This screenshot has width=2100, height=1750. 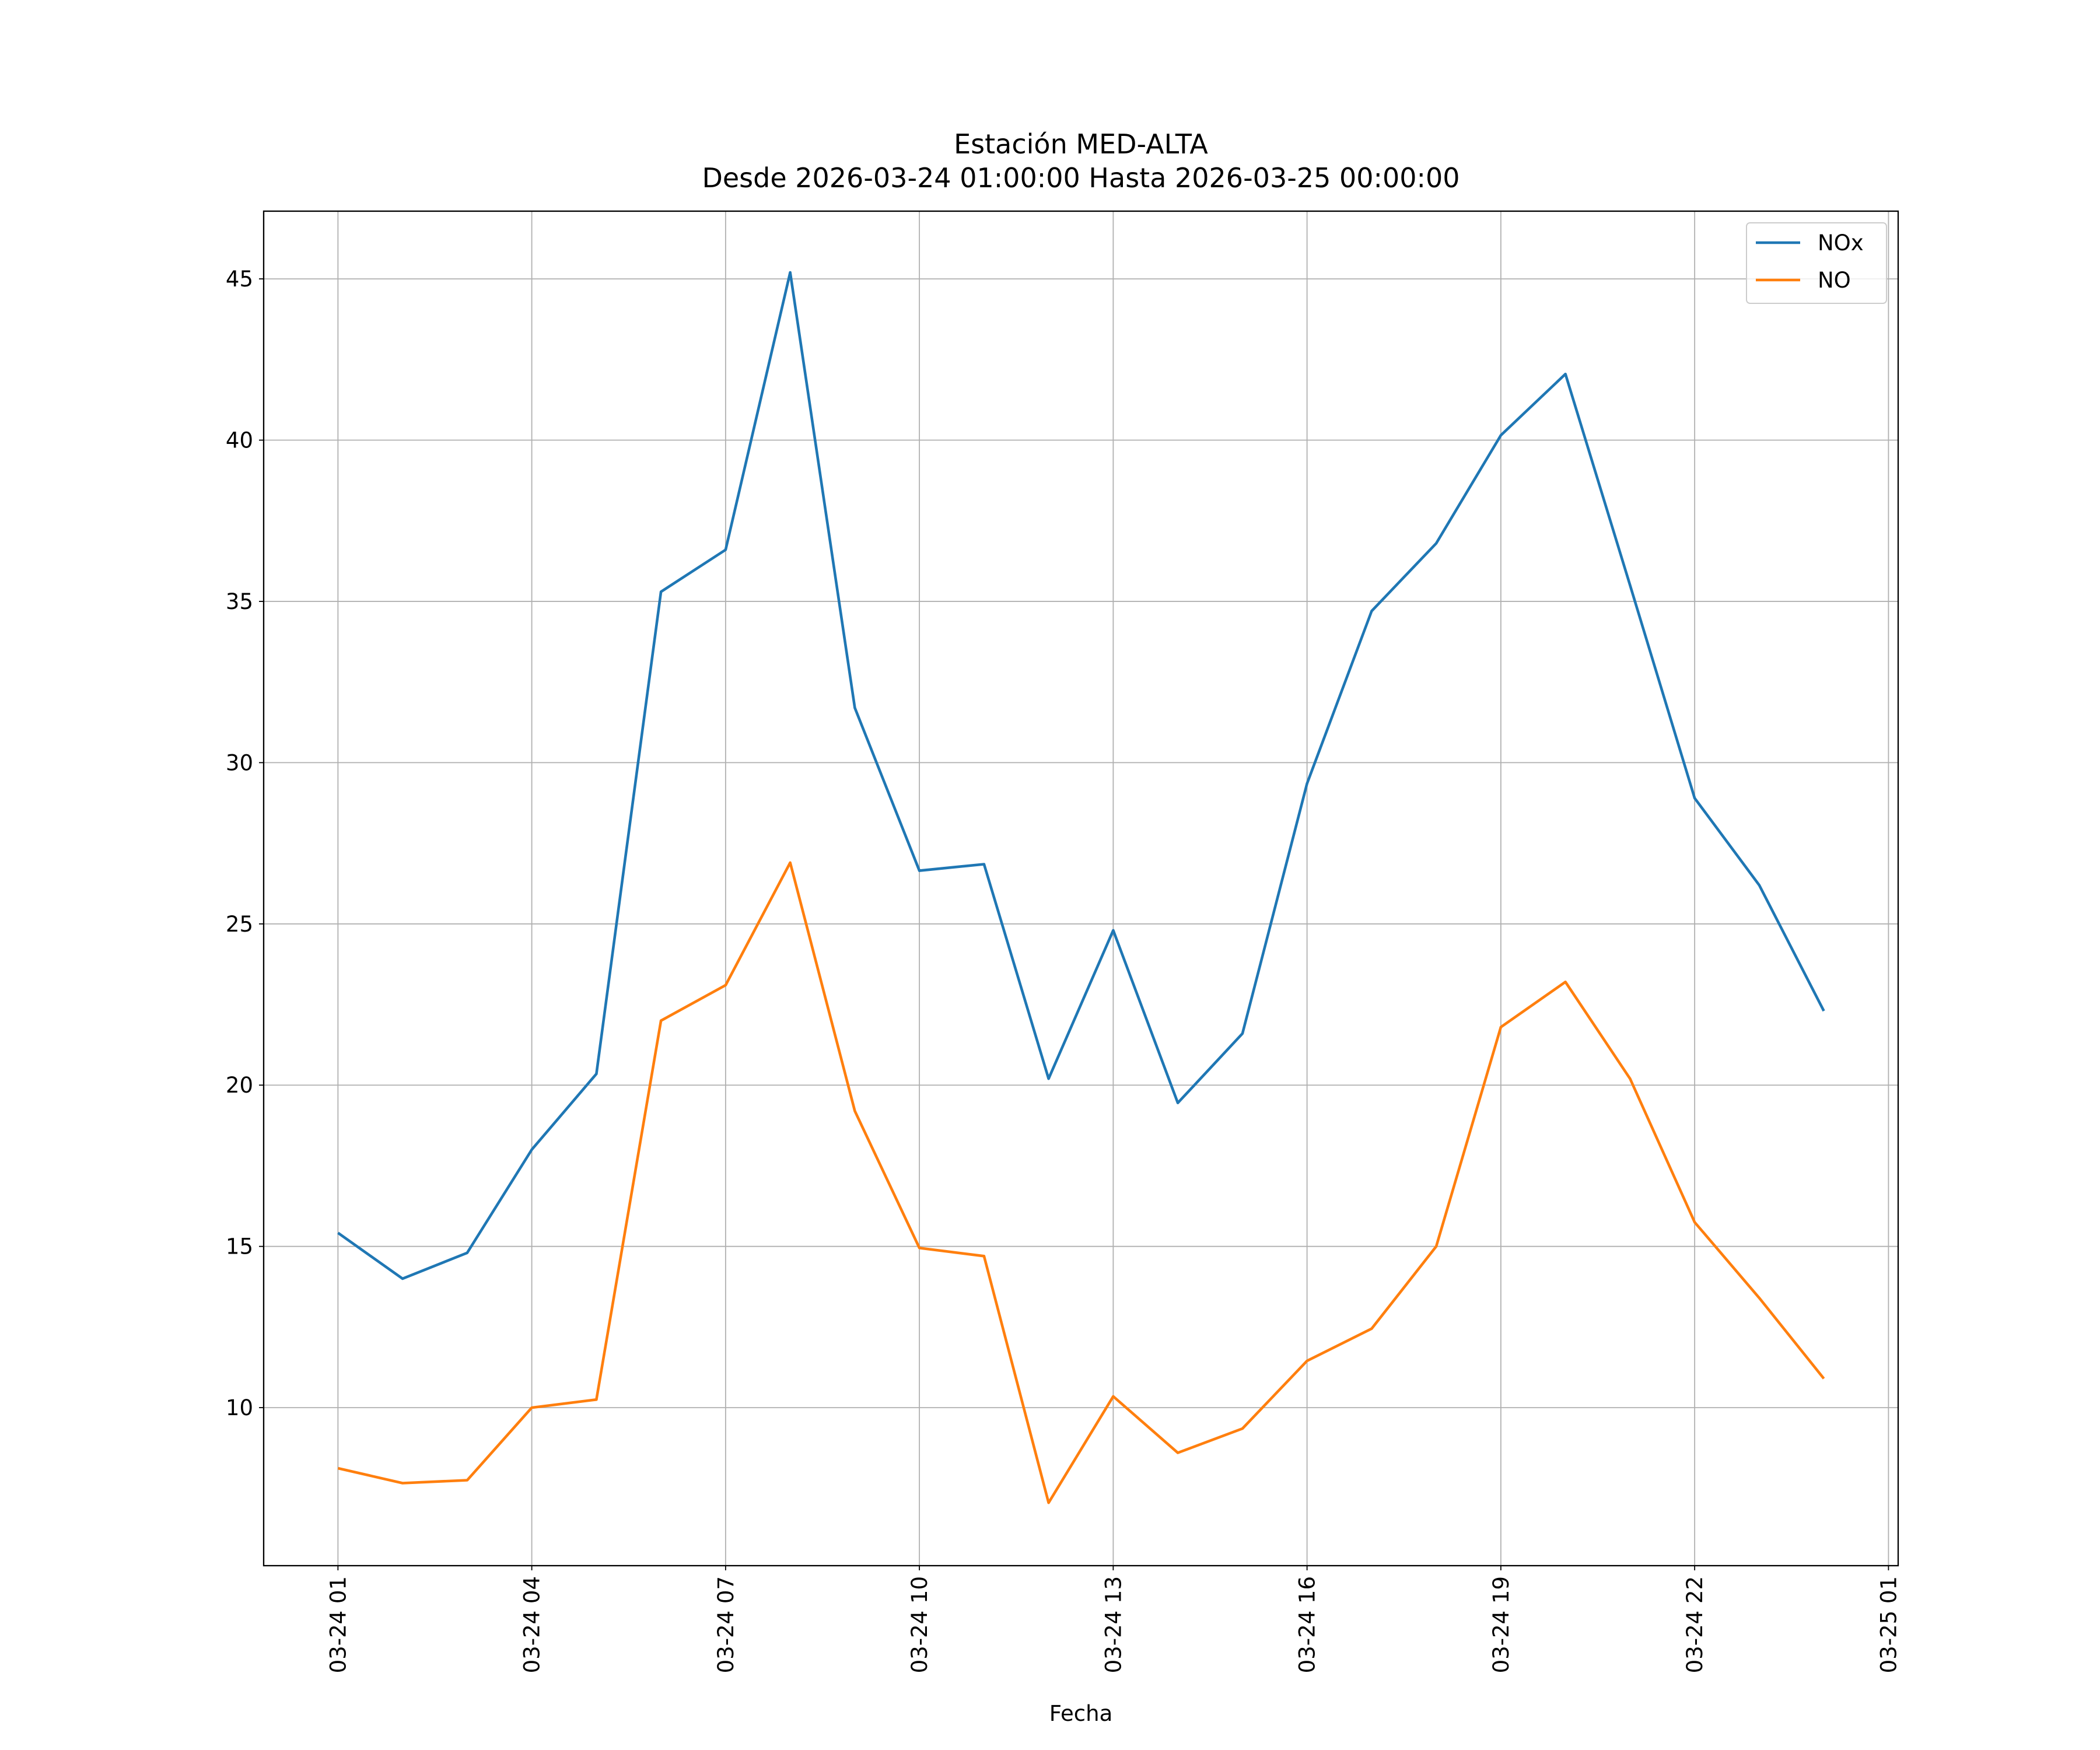 I want to click on x-tick-label: 03-24 19, so click(x=1501, y=1624).